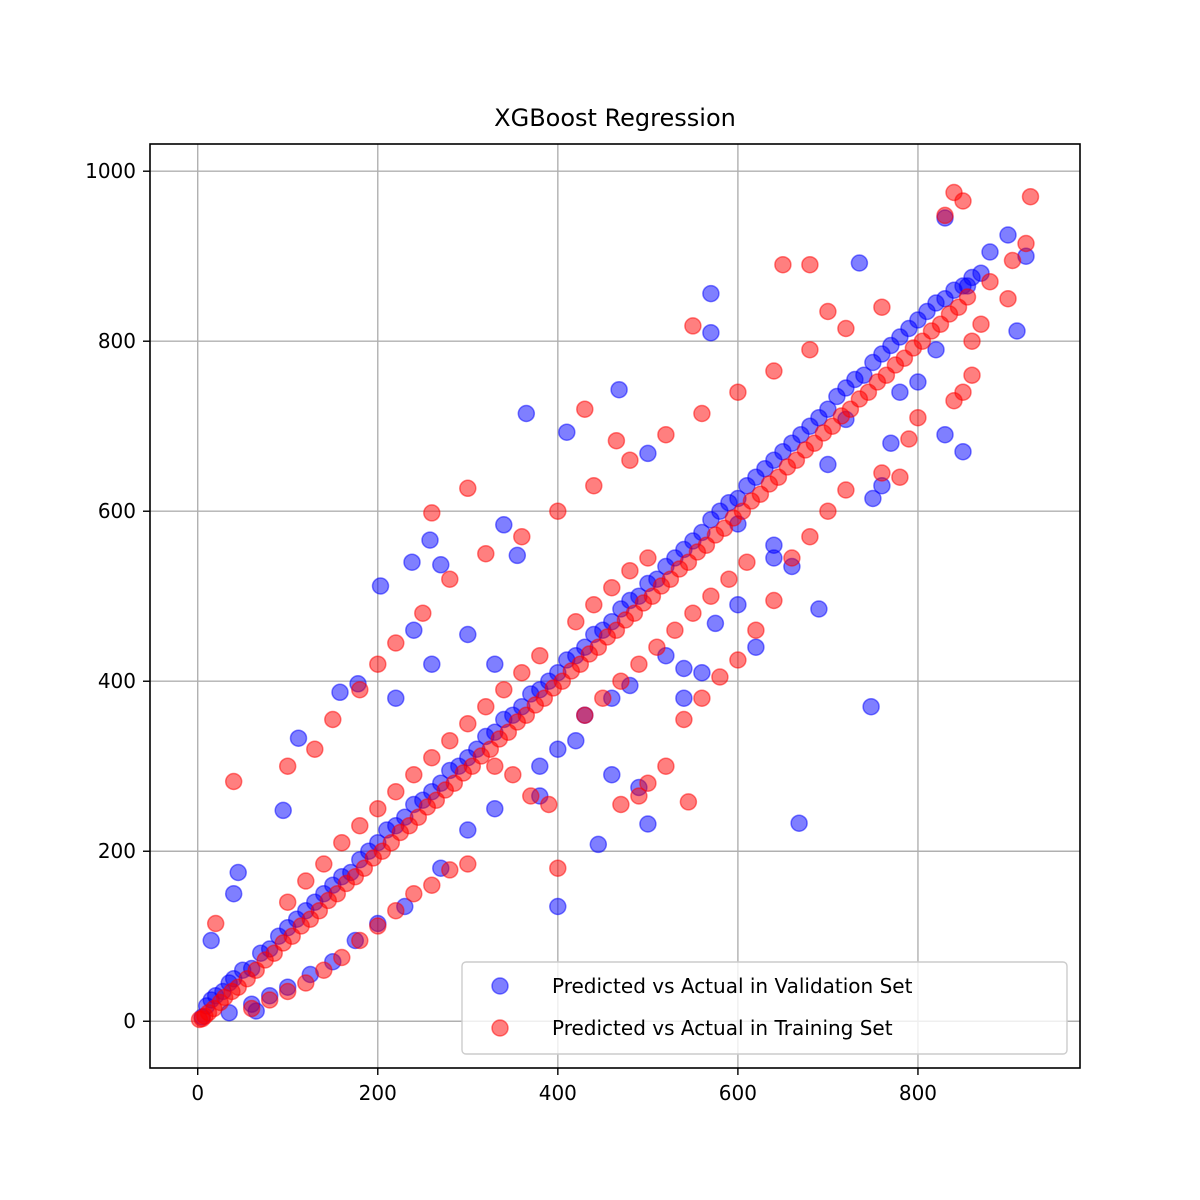 This screenshot has height=1200, width=1200. What do you see at coordinates (732, 986) in the screenshot?
I see `legend-label-validation: Predicted vs Actual in Validation Set` at bounding box center [732, 986].